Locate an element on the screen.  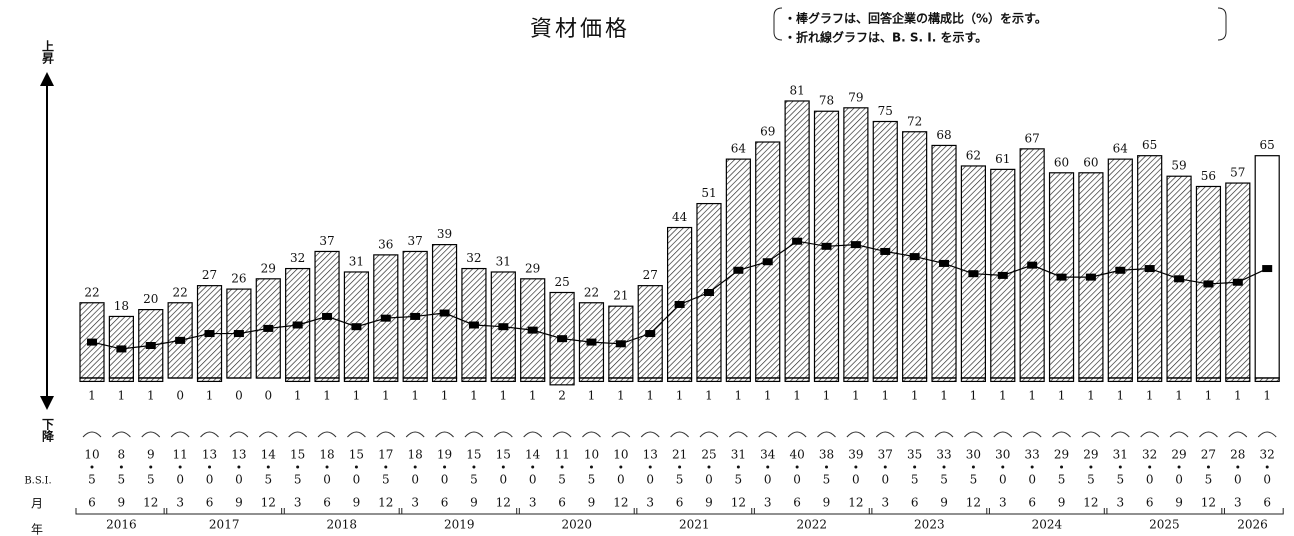
bsi-label-int: 18 is located at coordinates (415, 455).